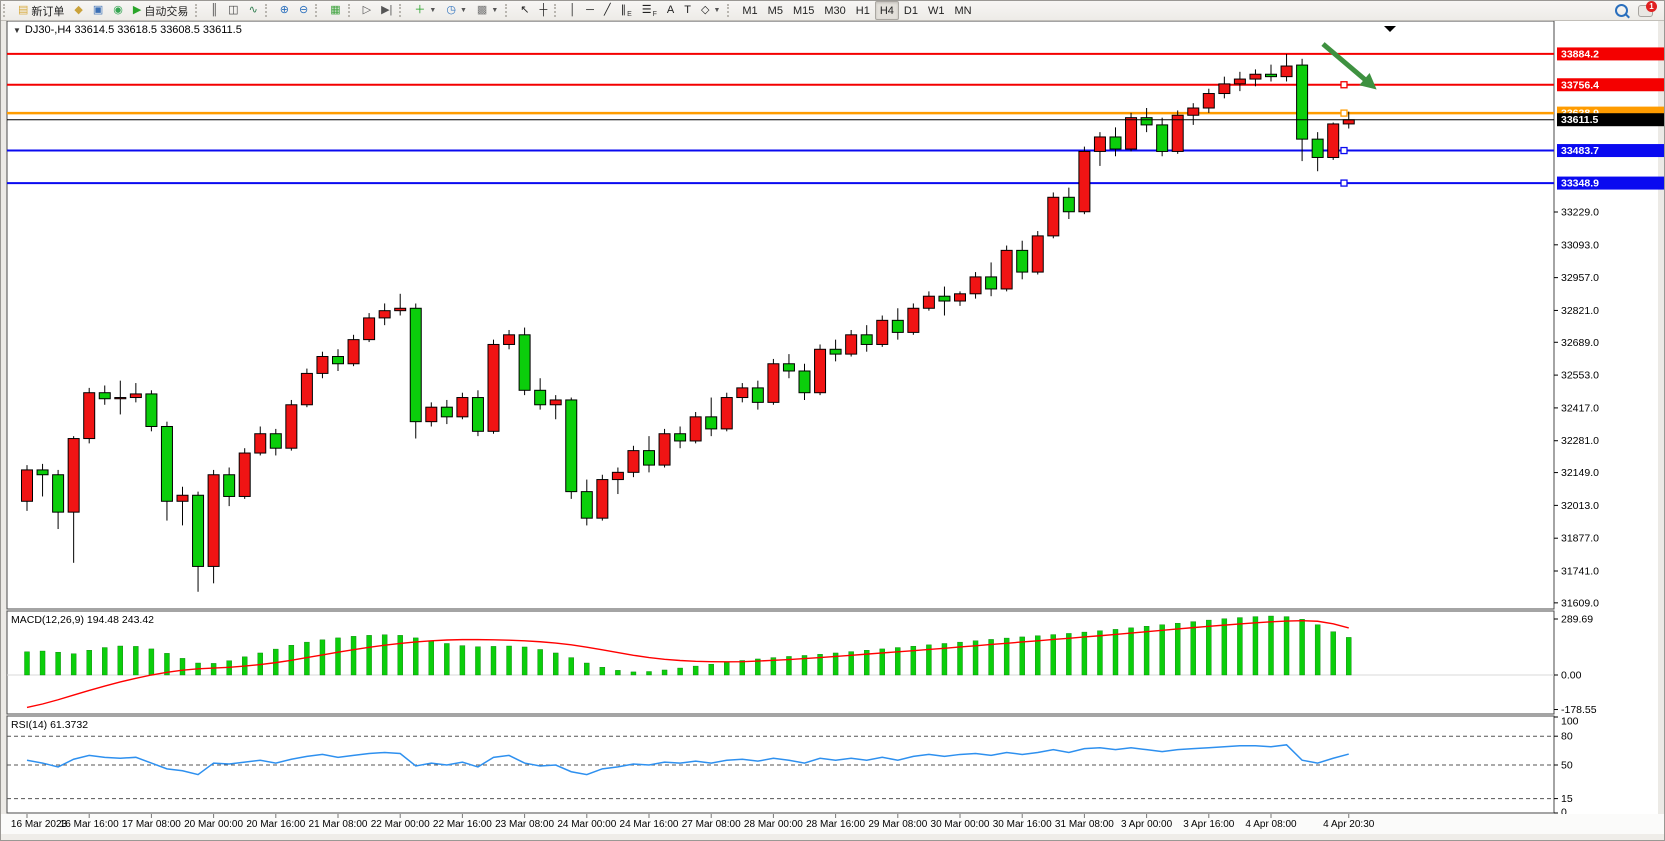 The width and height of the screenshot is (1665, 841). What do you see at coordinates (1580, 151) in the screenshot?
I see `price-badge-label: 33483.7` at bounding box center [1580, 151].